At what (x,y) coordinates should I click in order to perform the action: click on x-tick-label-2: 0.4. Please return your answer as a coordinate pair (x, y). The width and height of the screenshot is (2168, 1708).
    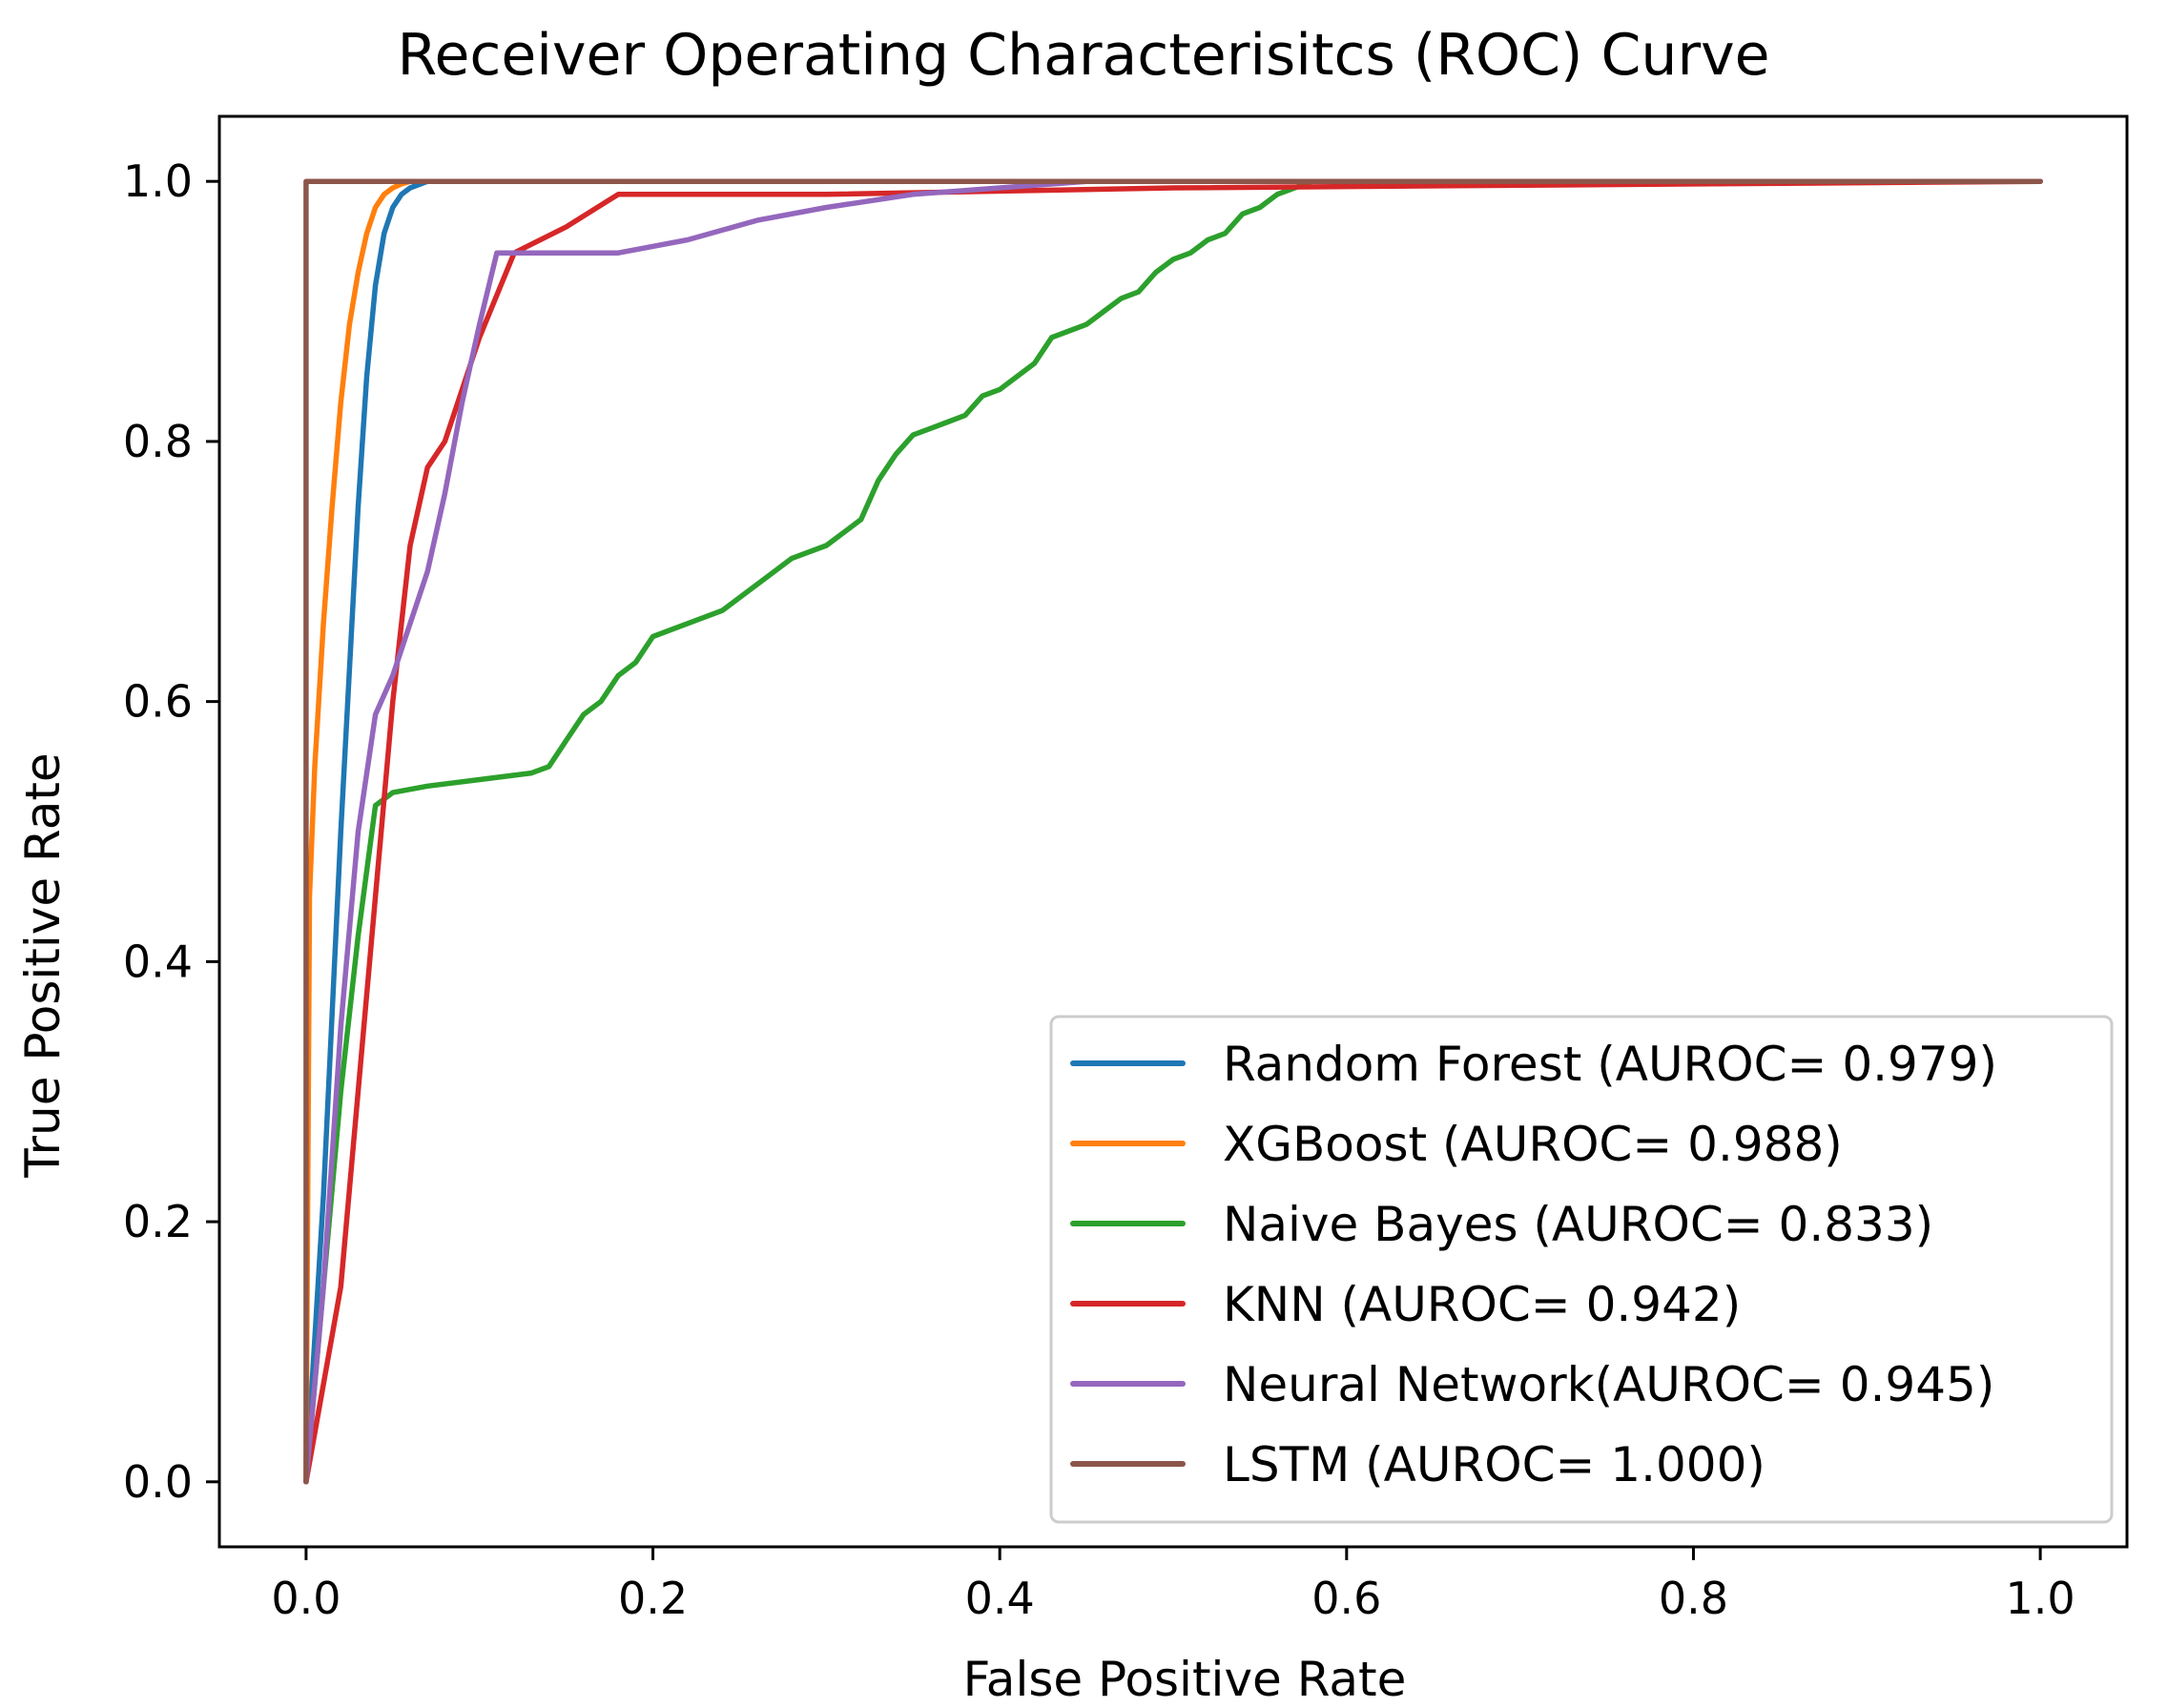
    Looking at the image, I should click on (1000, 1598).